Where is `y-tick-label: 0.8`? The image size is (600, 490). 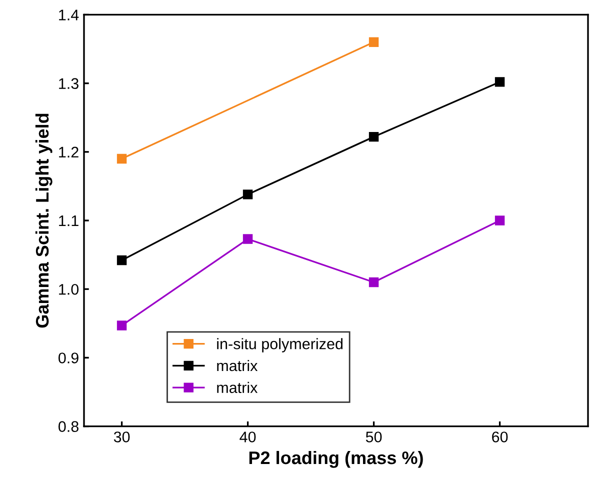 y-tick-label: 0.8 is located at coordinates (68, 426).